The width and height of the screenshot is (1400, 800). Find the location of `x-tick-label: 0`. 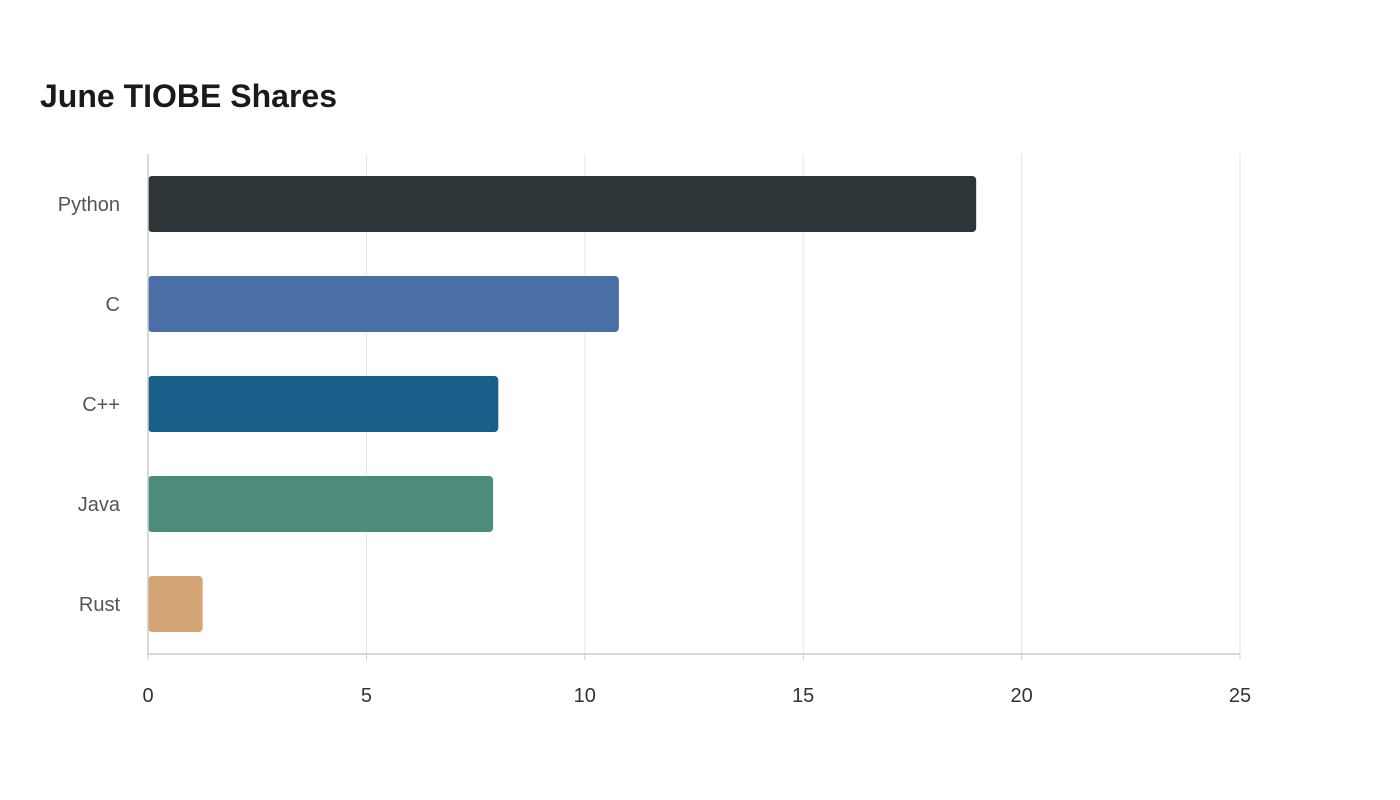

x-tick-label: 0 is located at coordinates (147, 696).